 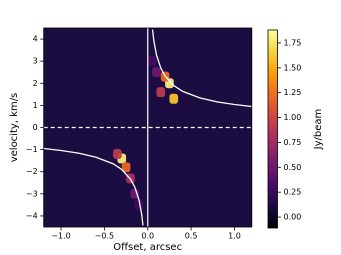 I want to click on y-tick-label: −2, so click(x=32, y=171).